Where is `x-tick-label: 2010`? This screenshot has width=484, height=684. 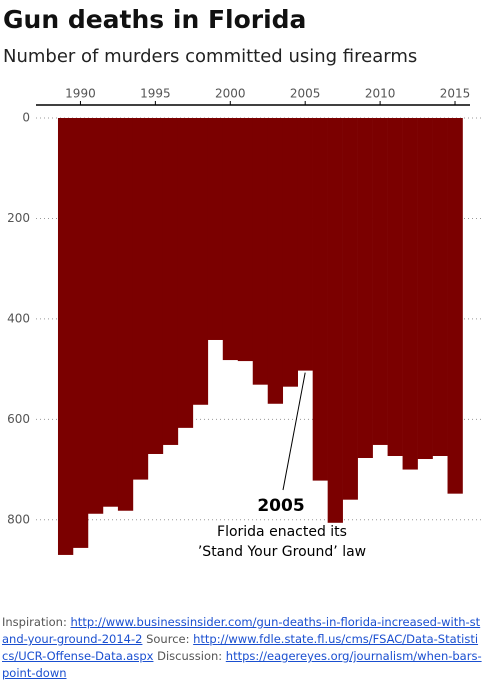
x-tick-label: 2010 is located at coordinates (380, 94).